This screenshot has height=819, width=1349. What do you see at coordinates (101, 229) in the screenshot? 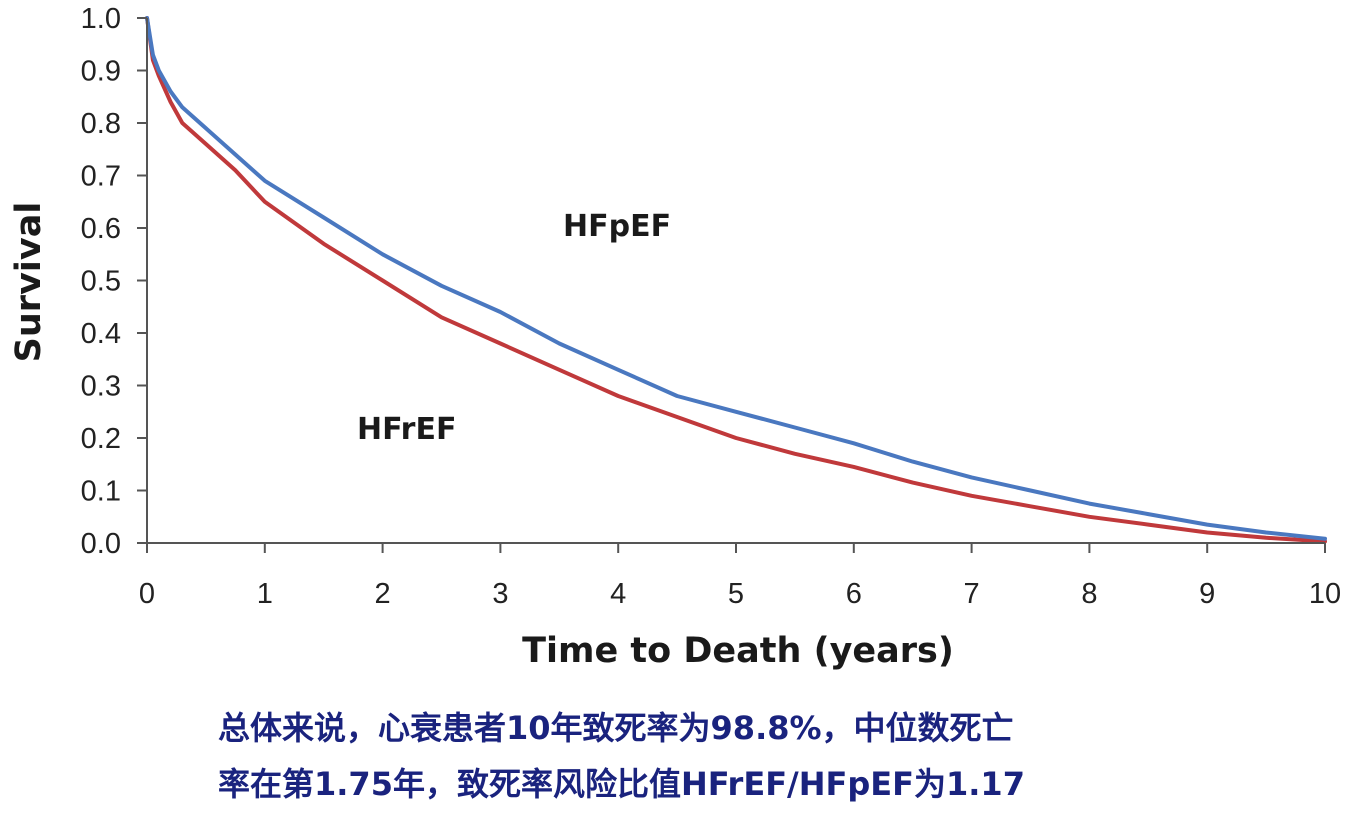
I see `y-tick-label: 0.6` at bounding box center [101, 229].